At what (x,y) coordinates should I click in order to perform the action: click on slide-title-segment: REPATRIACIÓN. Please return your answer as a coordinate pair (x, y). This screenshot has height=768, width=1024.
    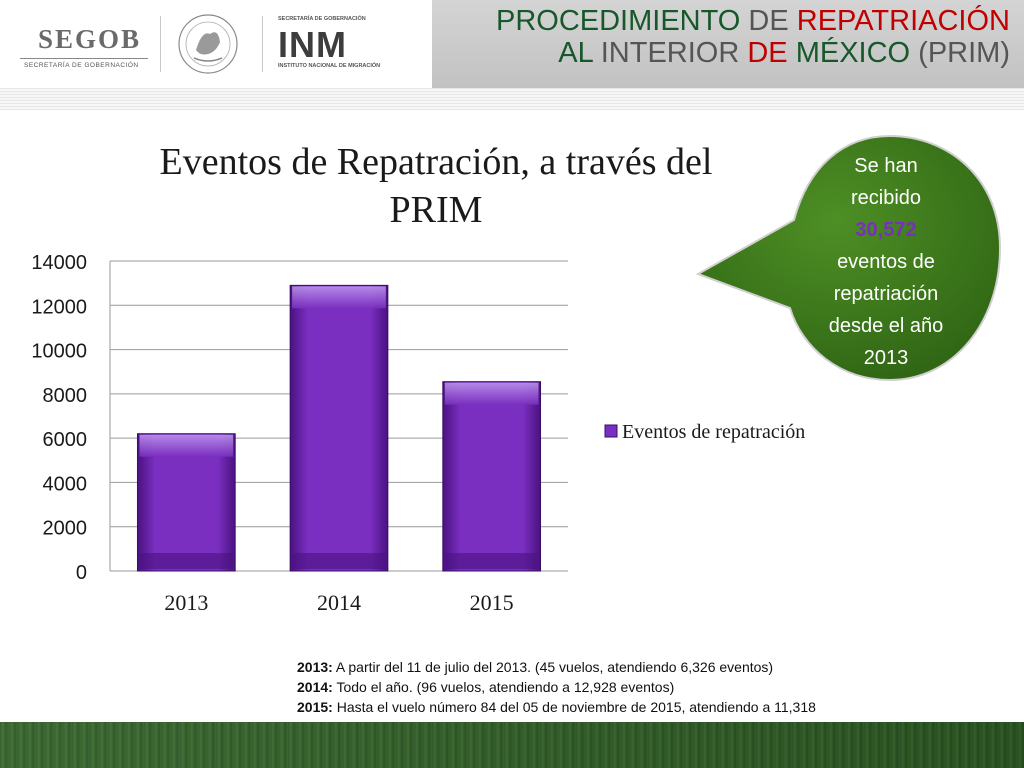
    Looking at the image, I should click on (903, 21).